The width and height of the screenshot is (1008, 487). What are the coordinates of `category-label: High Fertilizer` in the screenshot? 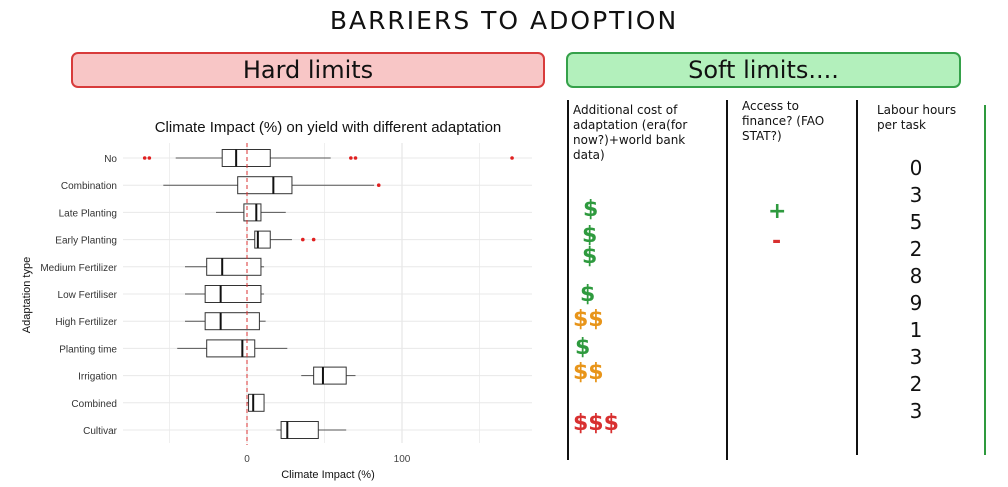 It's located at (86, 322).